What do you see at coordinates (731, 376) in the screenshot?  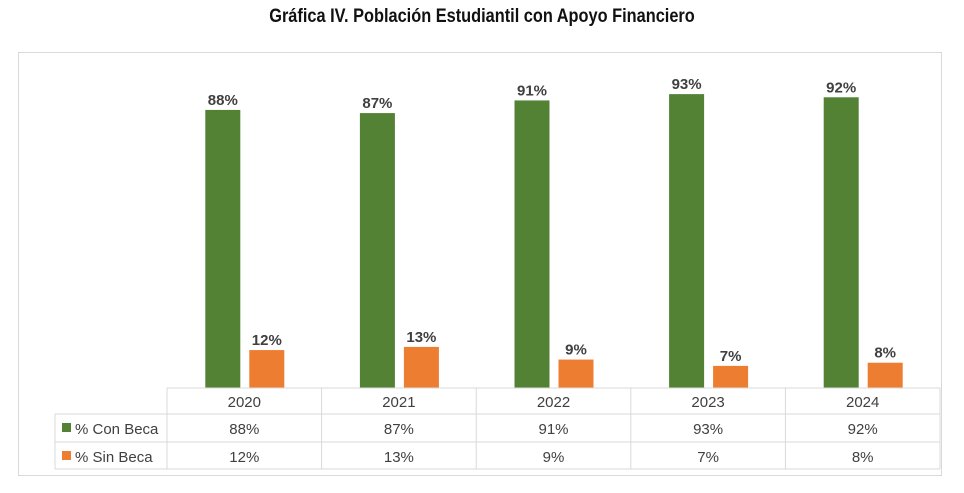 I see `bar-sin-beca-2023` at bounding box center [731, 376].